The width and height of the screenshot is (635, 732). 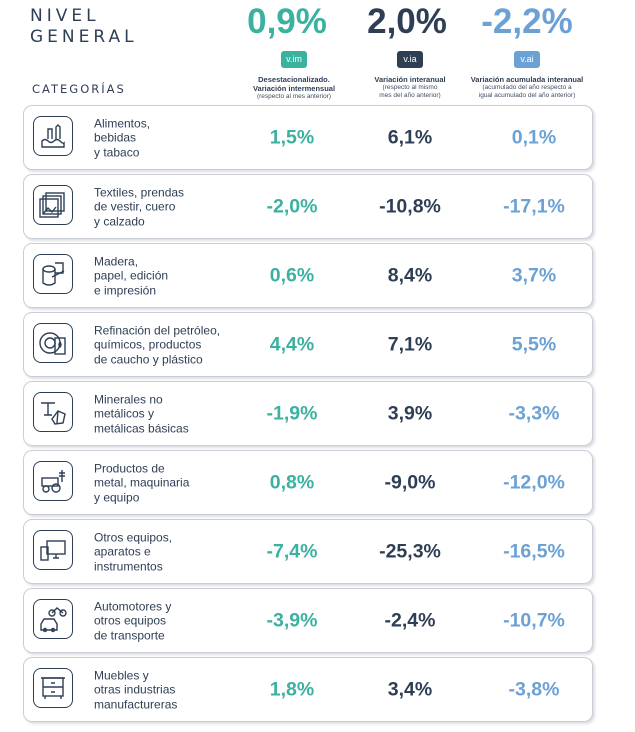 What do you see at coordinates (125, 289) in the screenshot?
I see `name-line: e impresión` at bounding box center [125, 289].